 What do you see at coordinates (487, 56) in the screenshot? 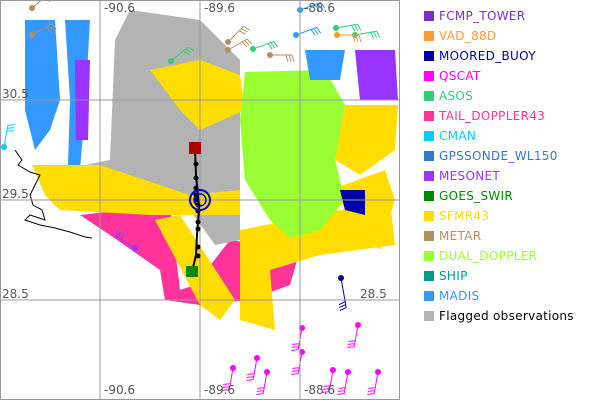
I see `legend-label: MOORED_BUOY` at bounding box center [487, 56].